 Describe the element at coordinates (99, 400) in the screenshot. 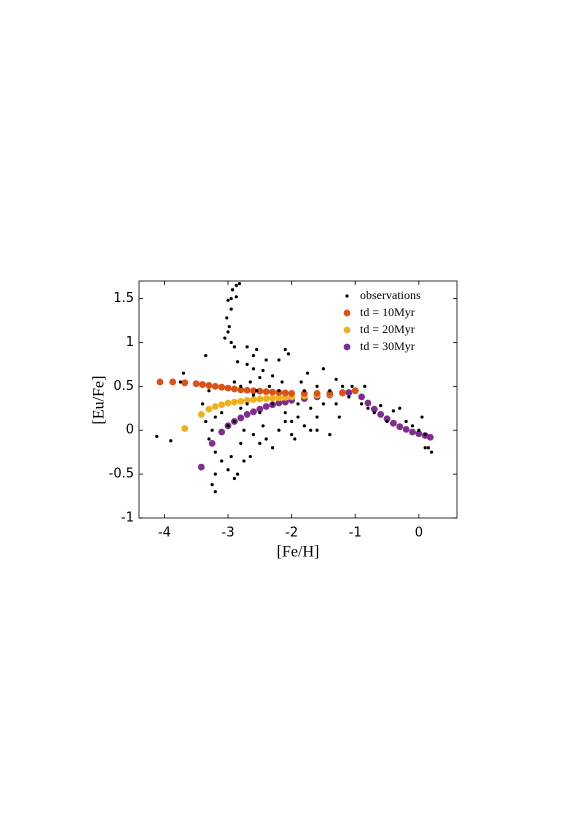

I see `y-axis-label: [Eu/Fe]` at that location.